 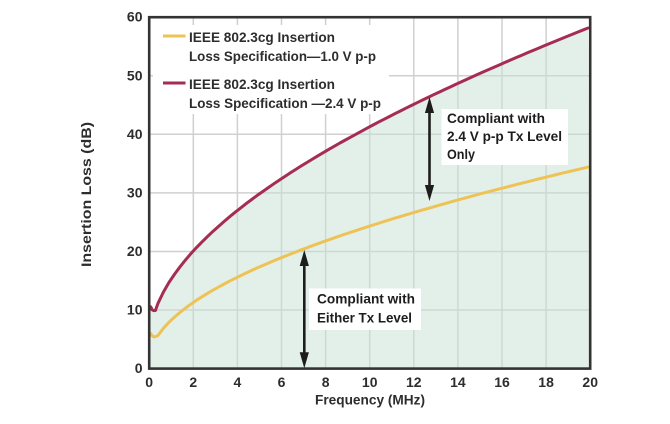 I want to click on svg-text: 16, so click(x=502, y=382).